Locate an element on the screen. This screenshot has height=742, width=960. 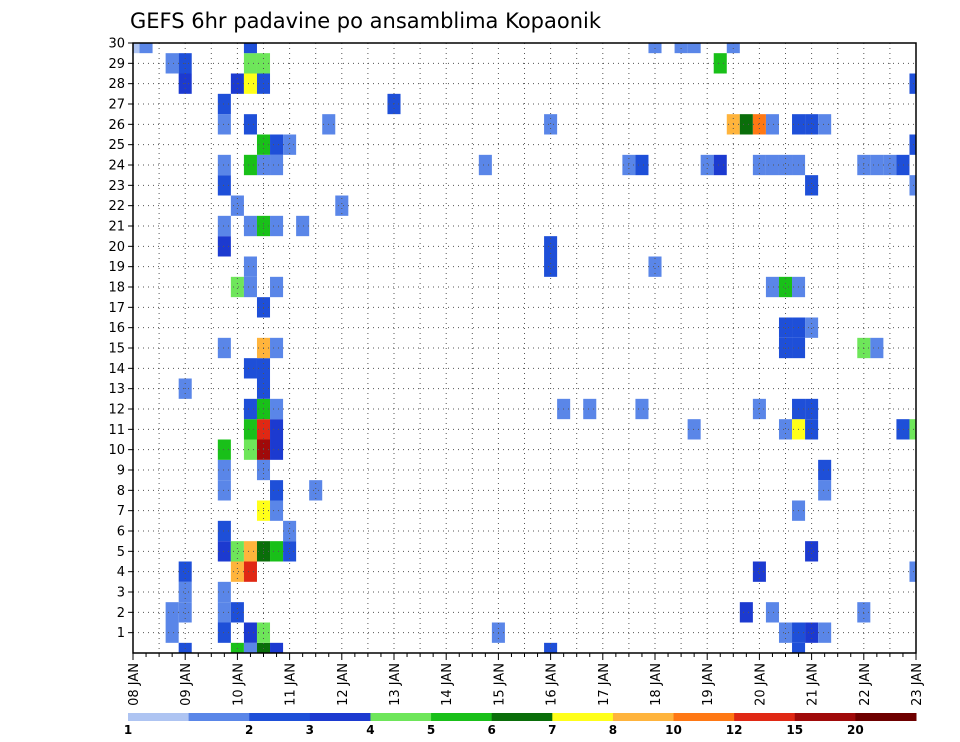
x-tick-label: 19 JAN is located at coordinates (708, 684).